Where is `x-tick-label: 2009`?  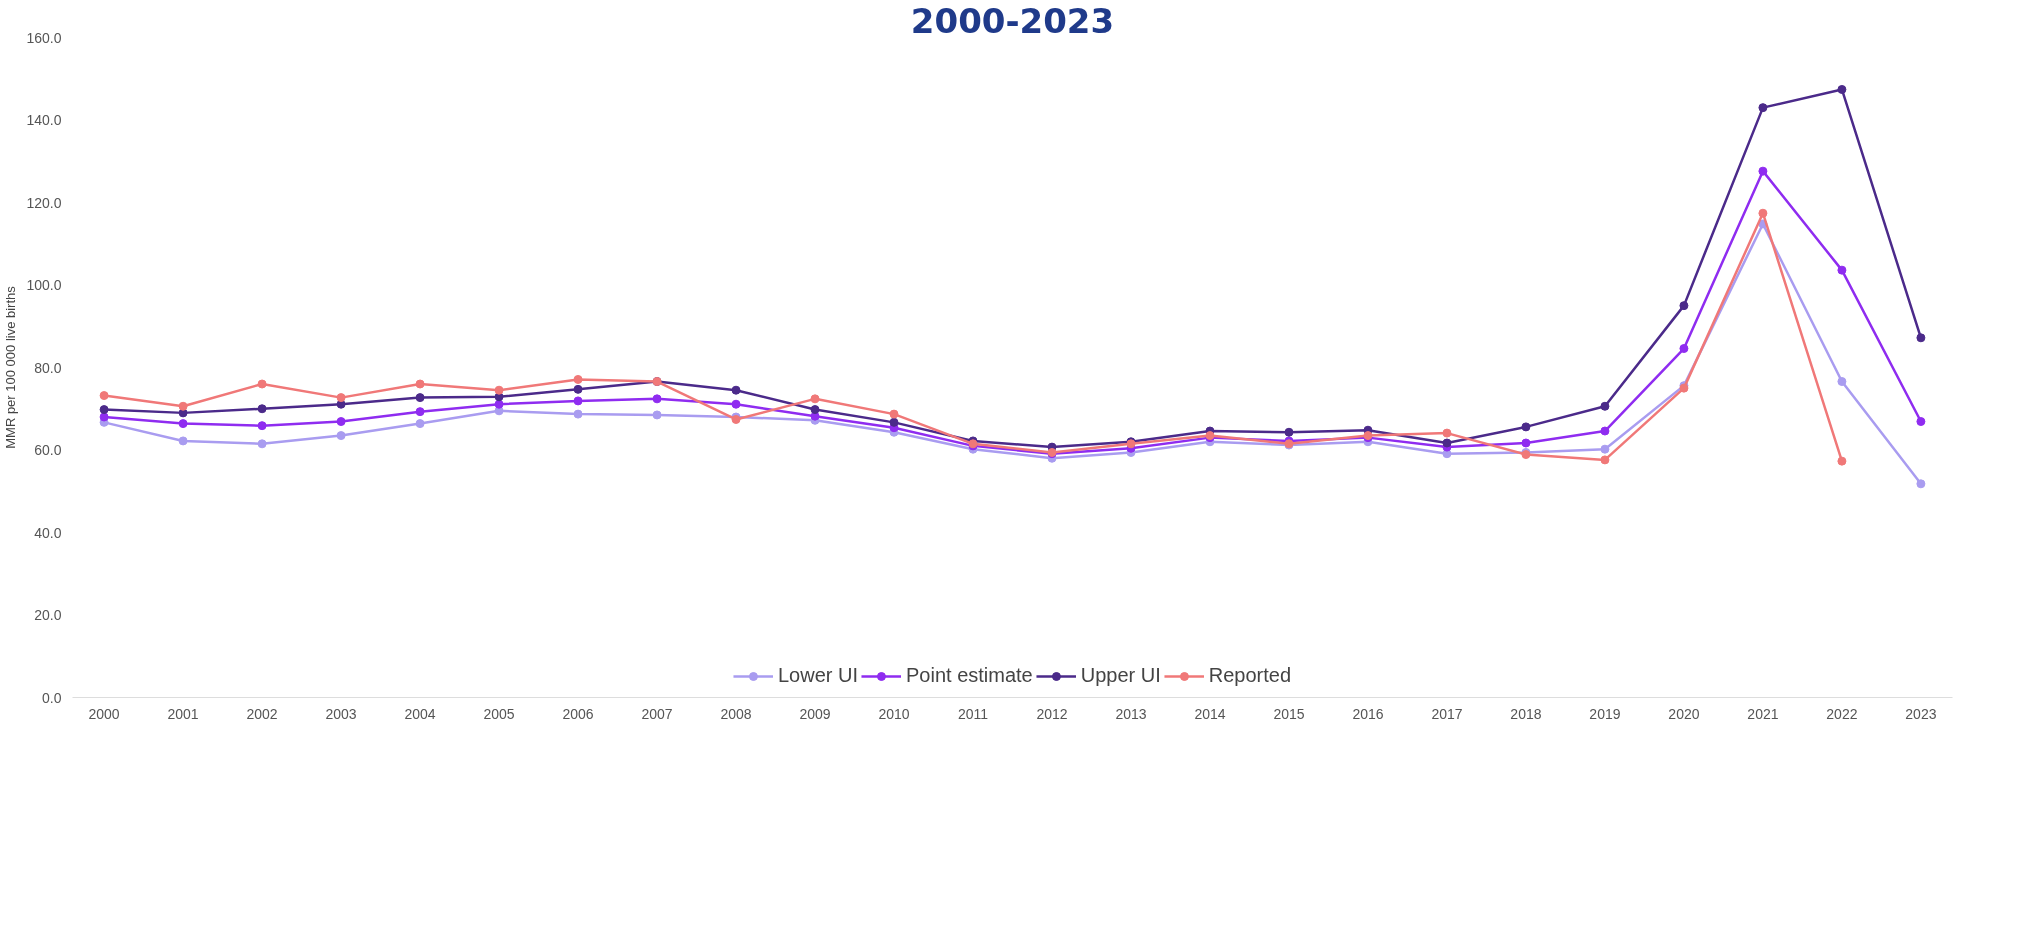 x-tick-label: 2009 is located at coordinates (815, 713).